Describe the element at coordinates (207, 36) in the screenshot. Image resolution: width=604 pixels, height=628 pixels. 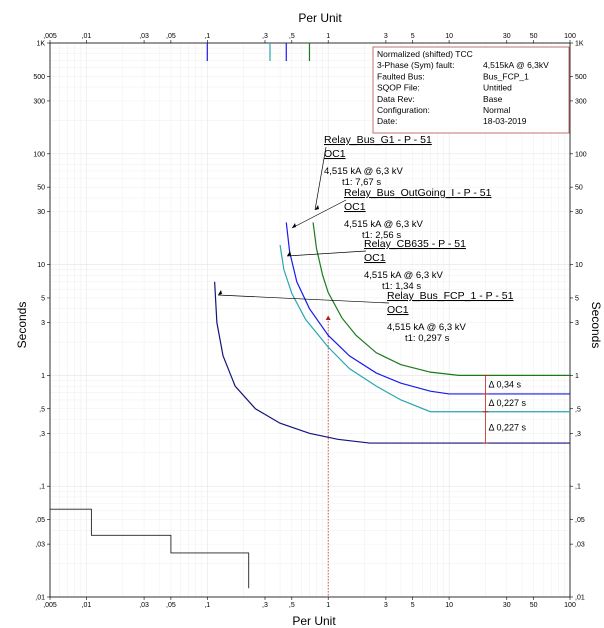
I see `x-tick-label-top: ,1` at that location.